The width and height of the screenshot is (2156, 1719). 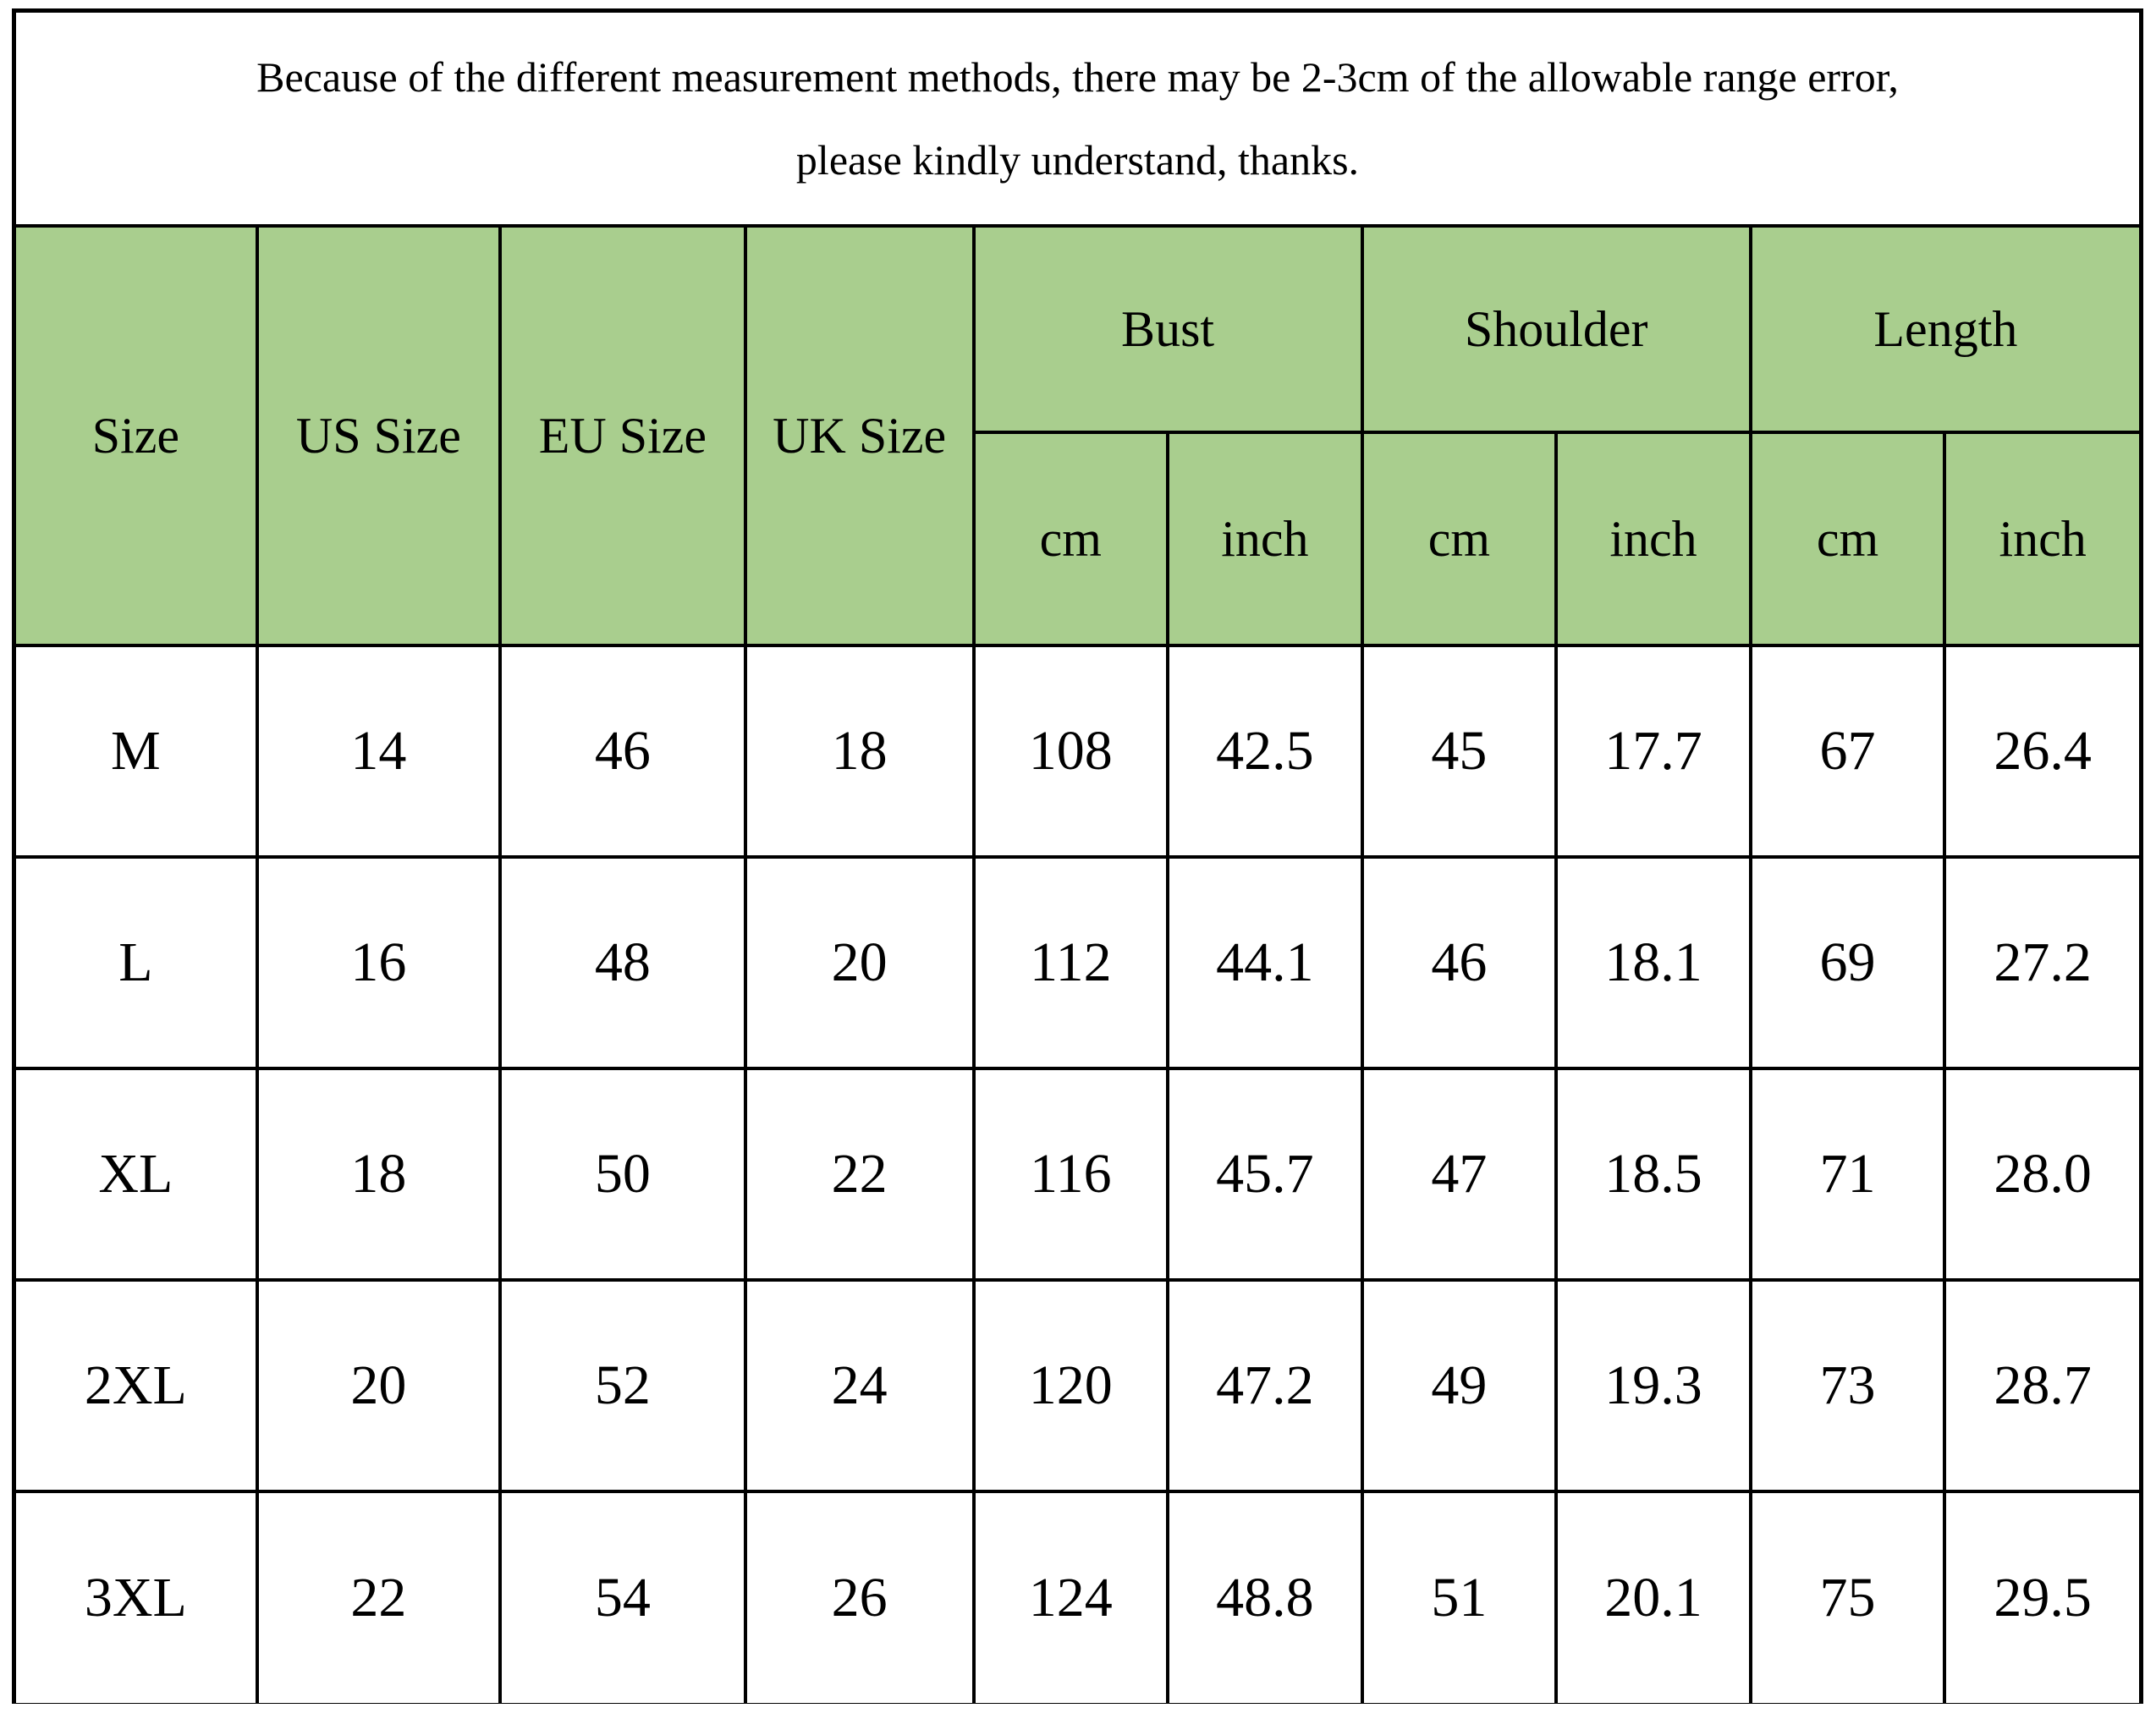 I want to click on cell-eu-size: 46, so click(x=622, y=752).